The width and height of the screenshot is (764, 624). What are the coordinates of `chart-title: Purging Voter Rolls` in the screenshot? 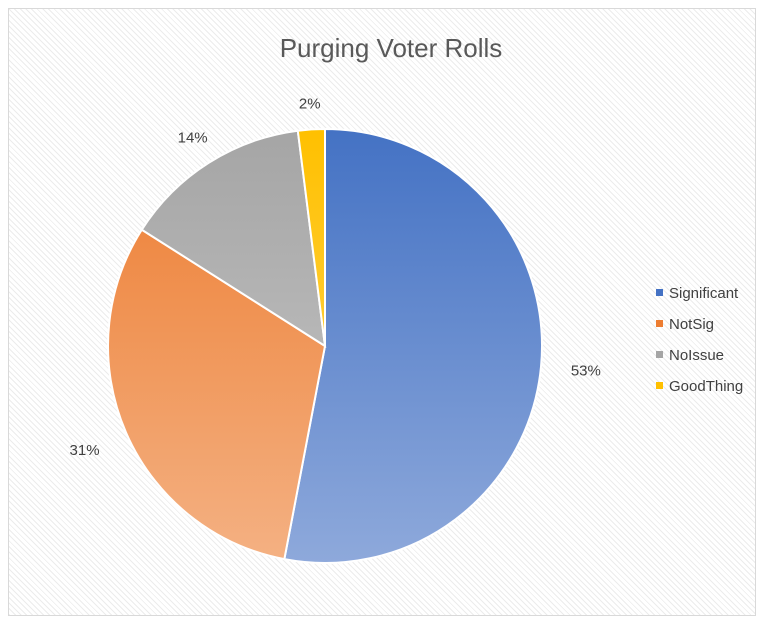 It's located at (391, 48).